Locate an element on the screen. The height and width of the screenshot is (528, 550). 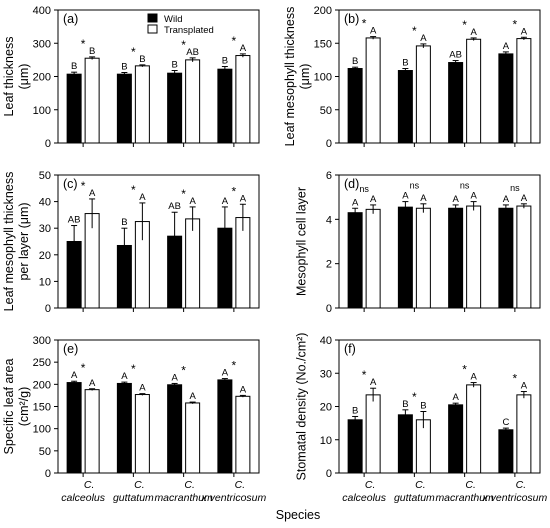
y-tick-label: 40 is located at coordinates (45, 203).